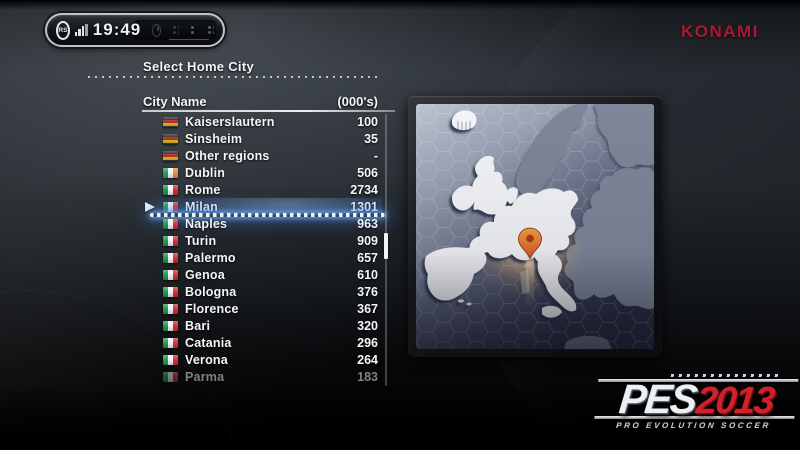 This screenshot has height=450, width=800. Describe the element at coordinates (367, 240) in the screenshot. I see `population-value: 909` at that location.